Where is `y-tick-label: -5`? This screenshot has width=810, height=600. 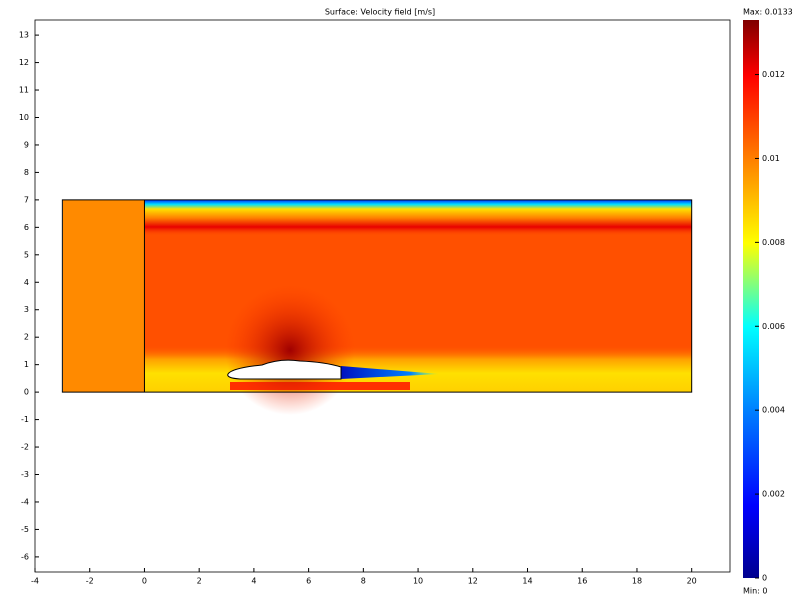 y-tick-label: -5 is located at coordinates (25, 529).